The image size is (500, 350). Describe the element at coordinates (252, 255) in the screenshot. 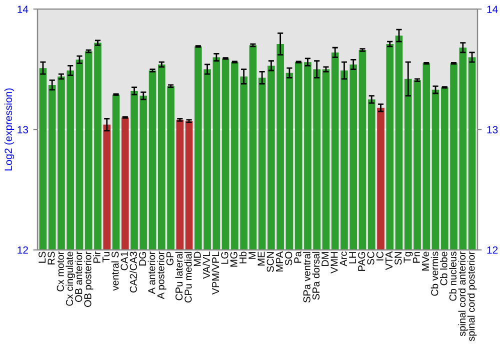

I see `x-tick-label: M` at that location.